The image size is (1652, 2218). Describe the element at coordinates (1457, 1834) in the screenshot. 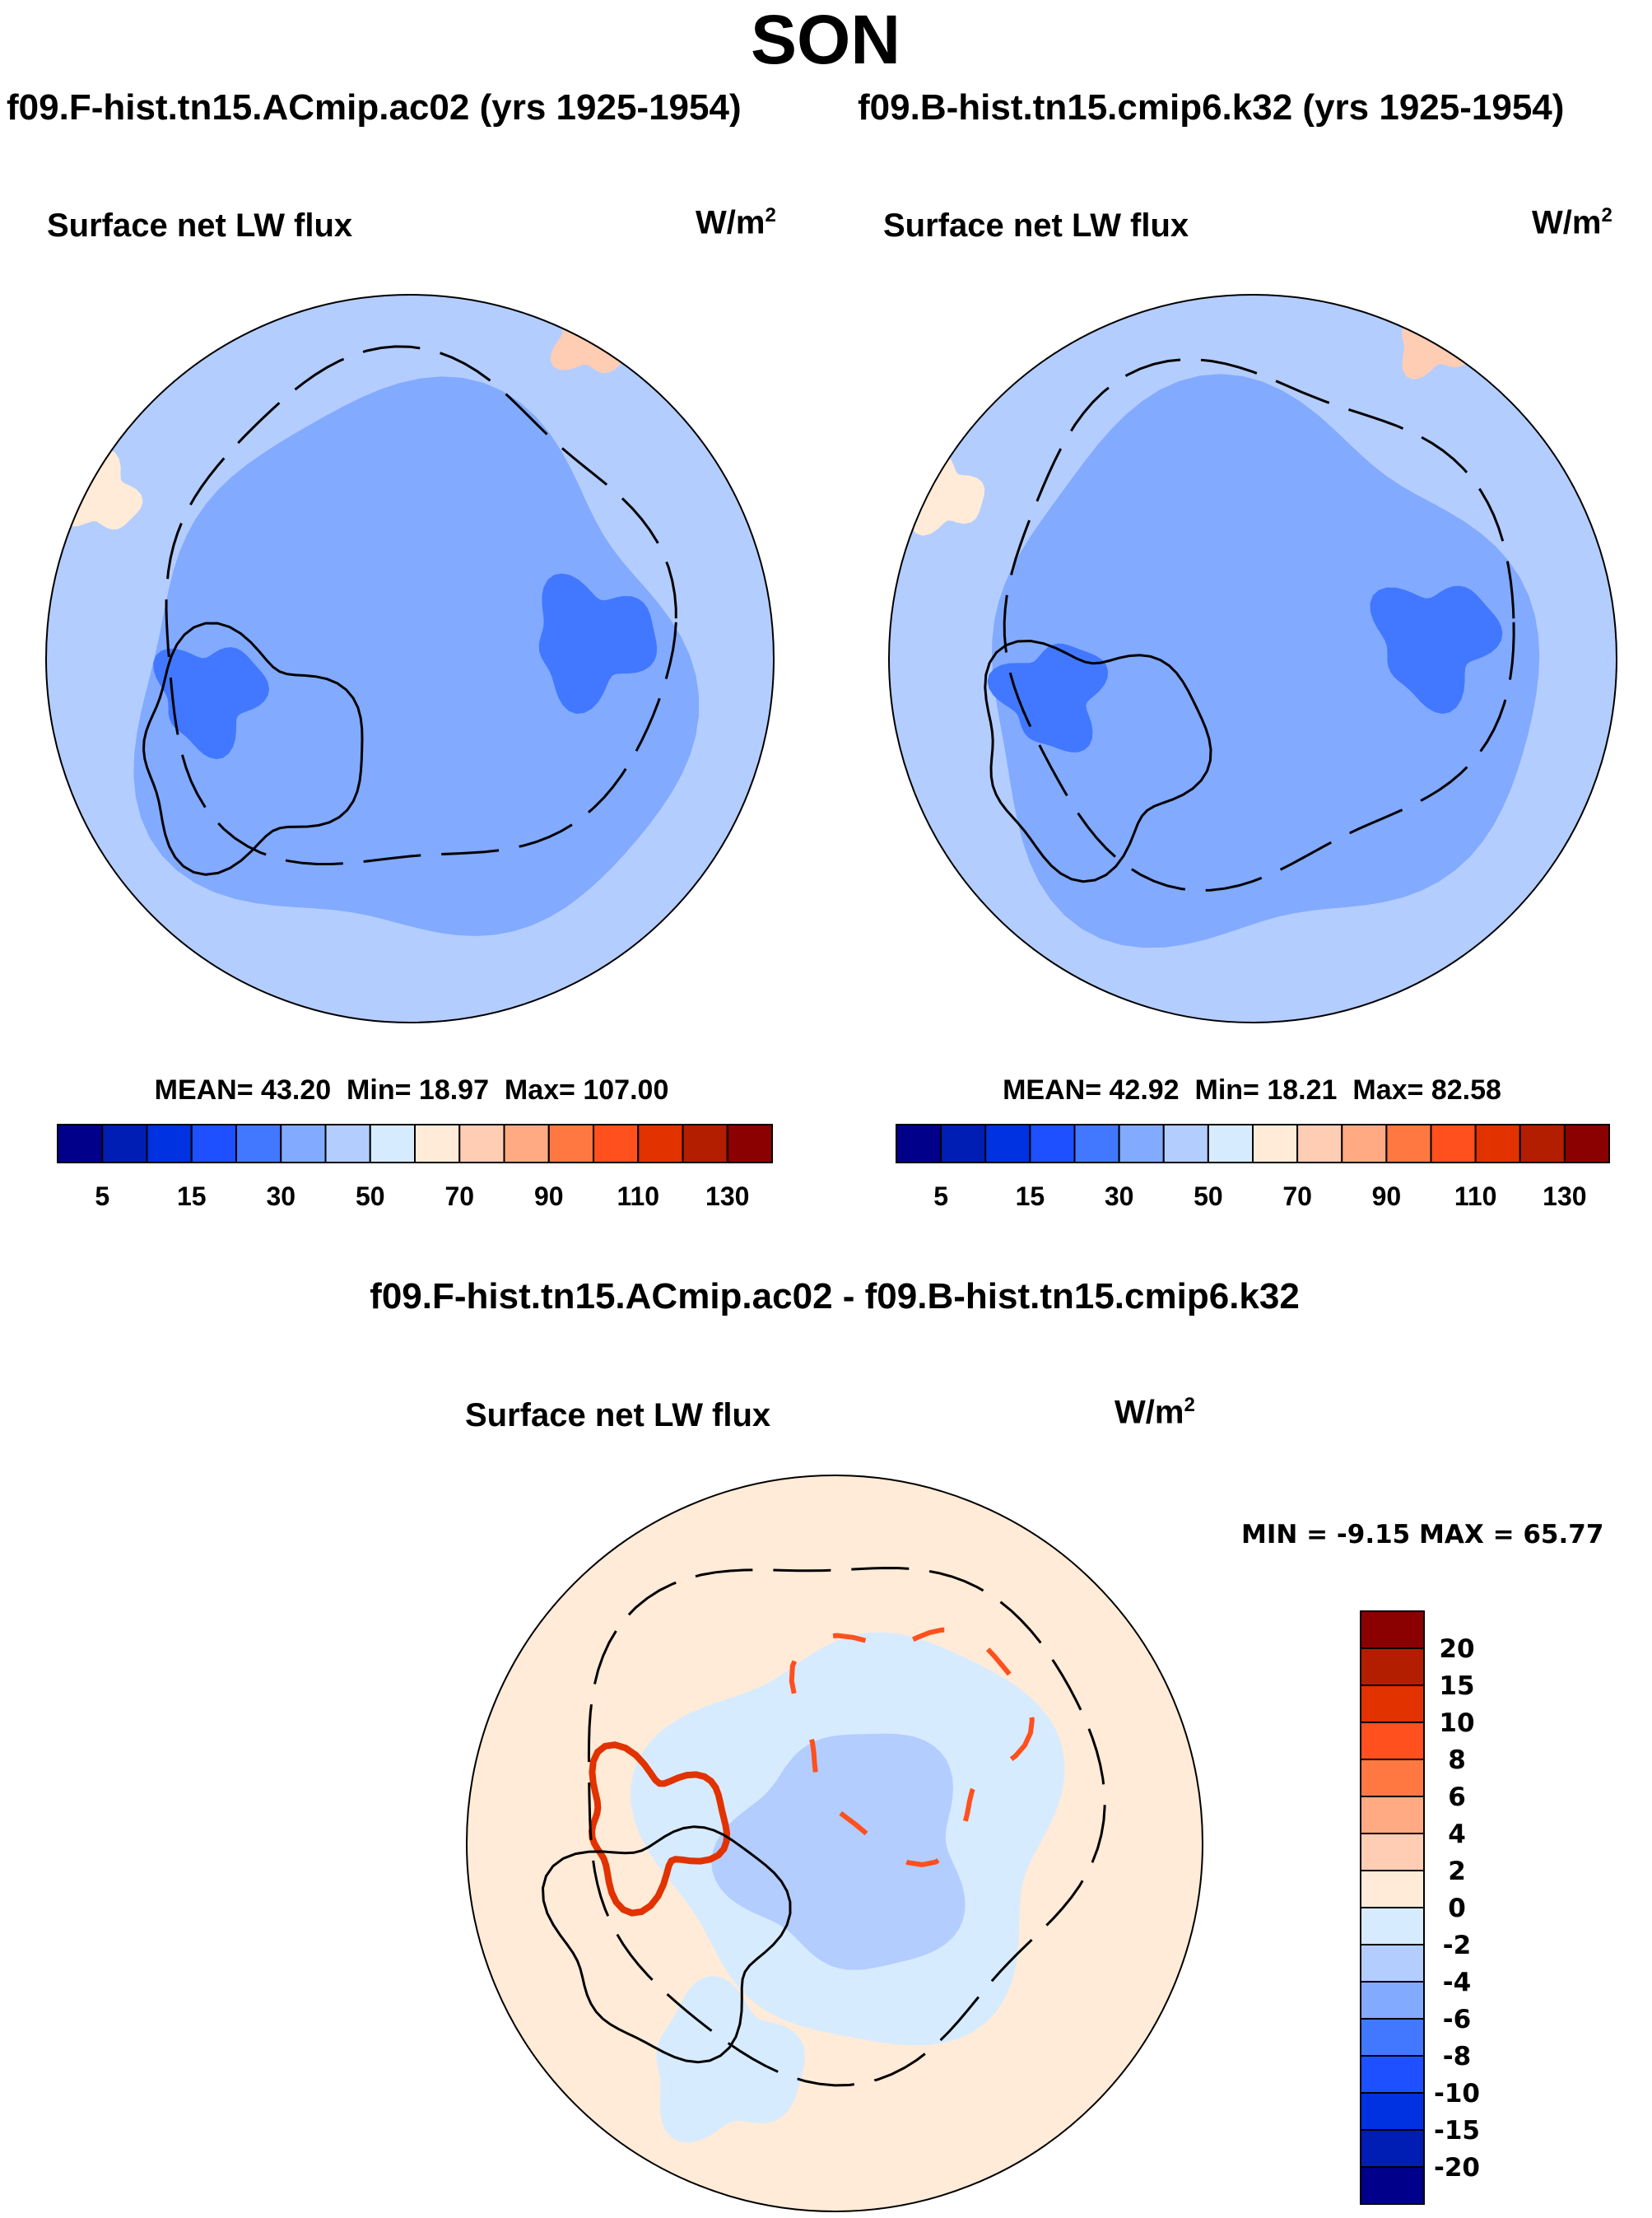

I see `colorbar-tick-label: 4` at that location.